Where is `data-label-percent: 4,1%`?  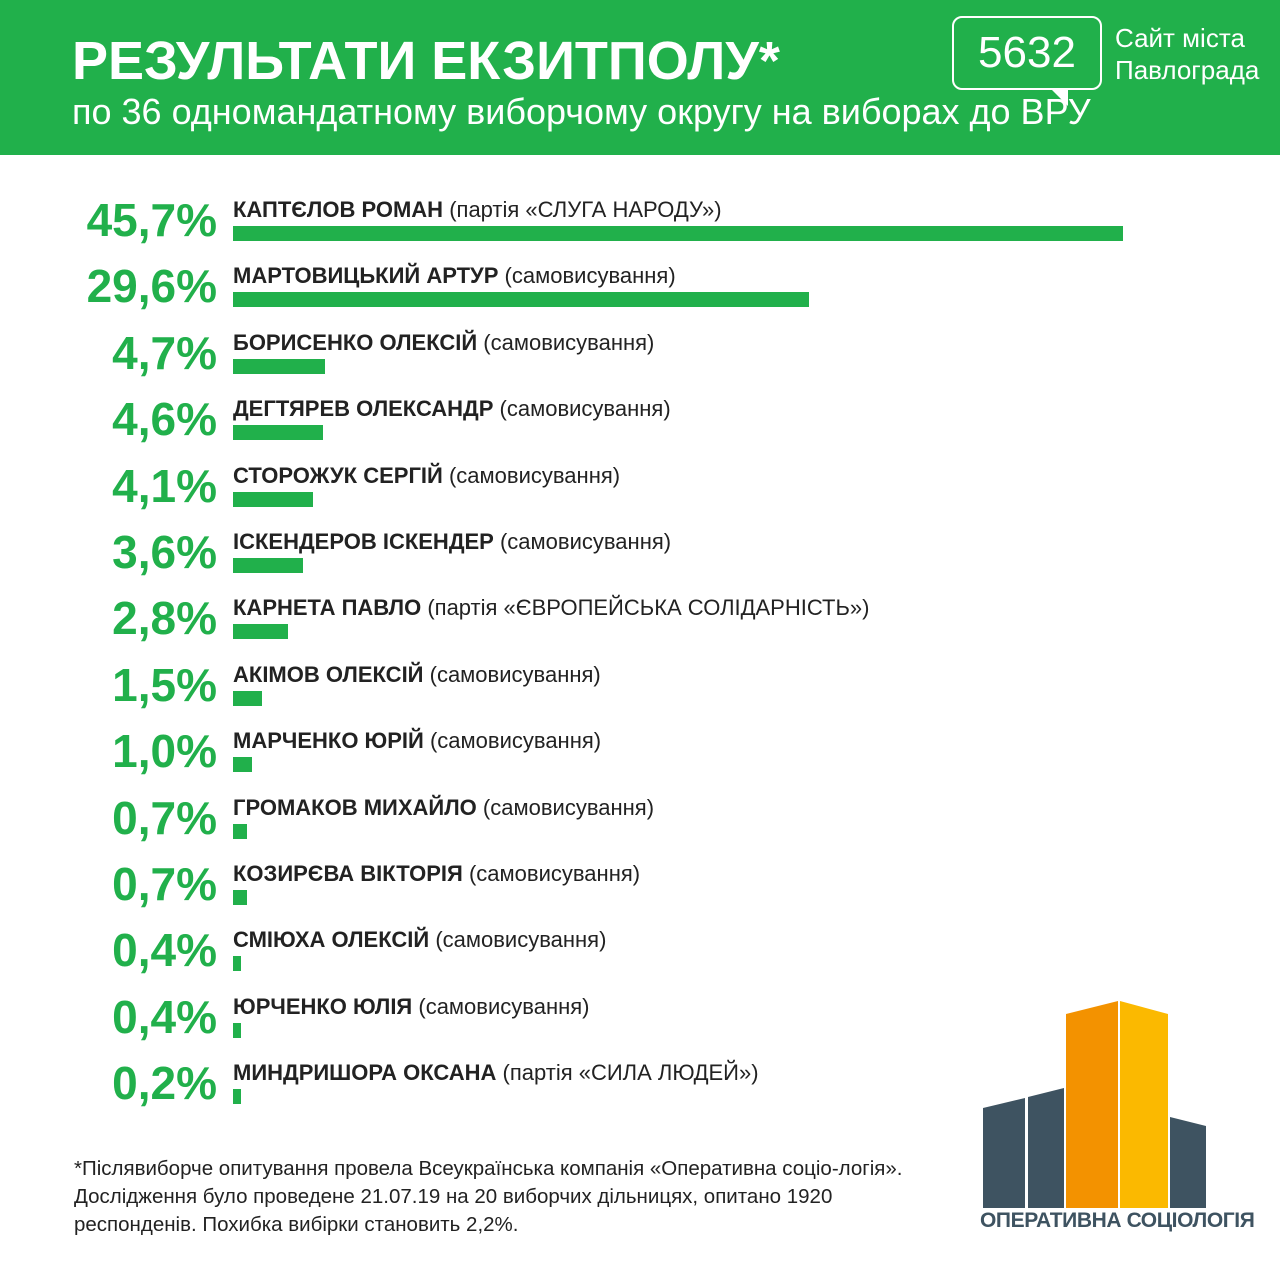
data-label-percent: 4,1% is located at coordinates (164, 485).